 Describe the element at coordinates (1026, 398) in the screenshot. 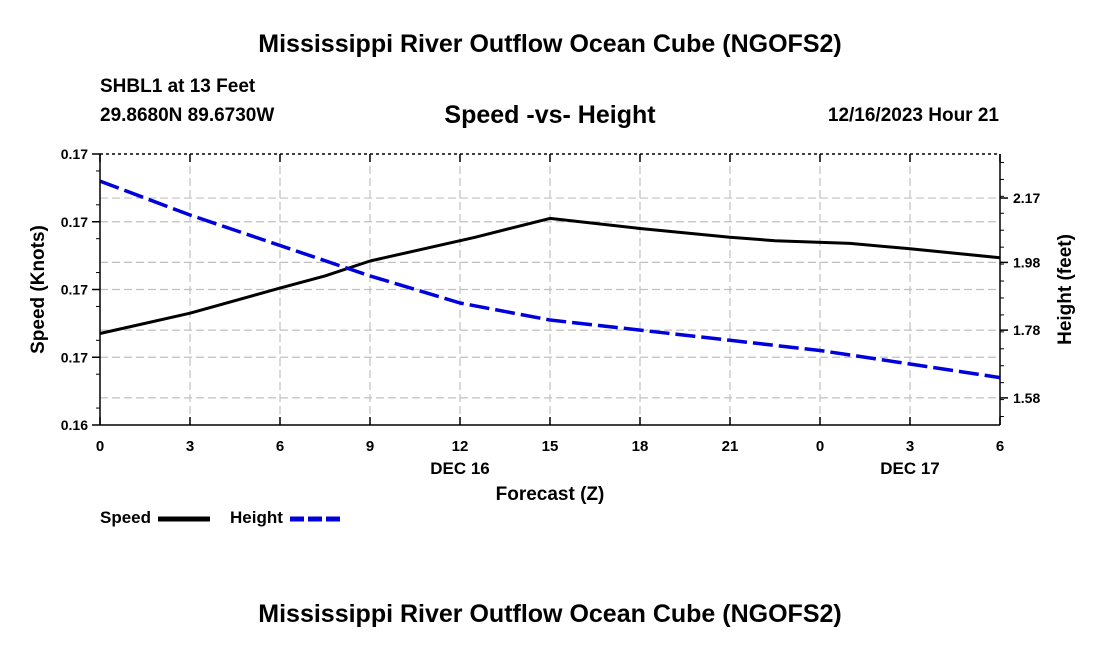

I see `right-y-tick-label: 1.58` at that location.